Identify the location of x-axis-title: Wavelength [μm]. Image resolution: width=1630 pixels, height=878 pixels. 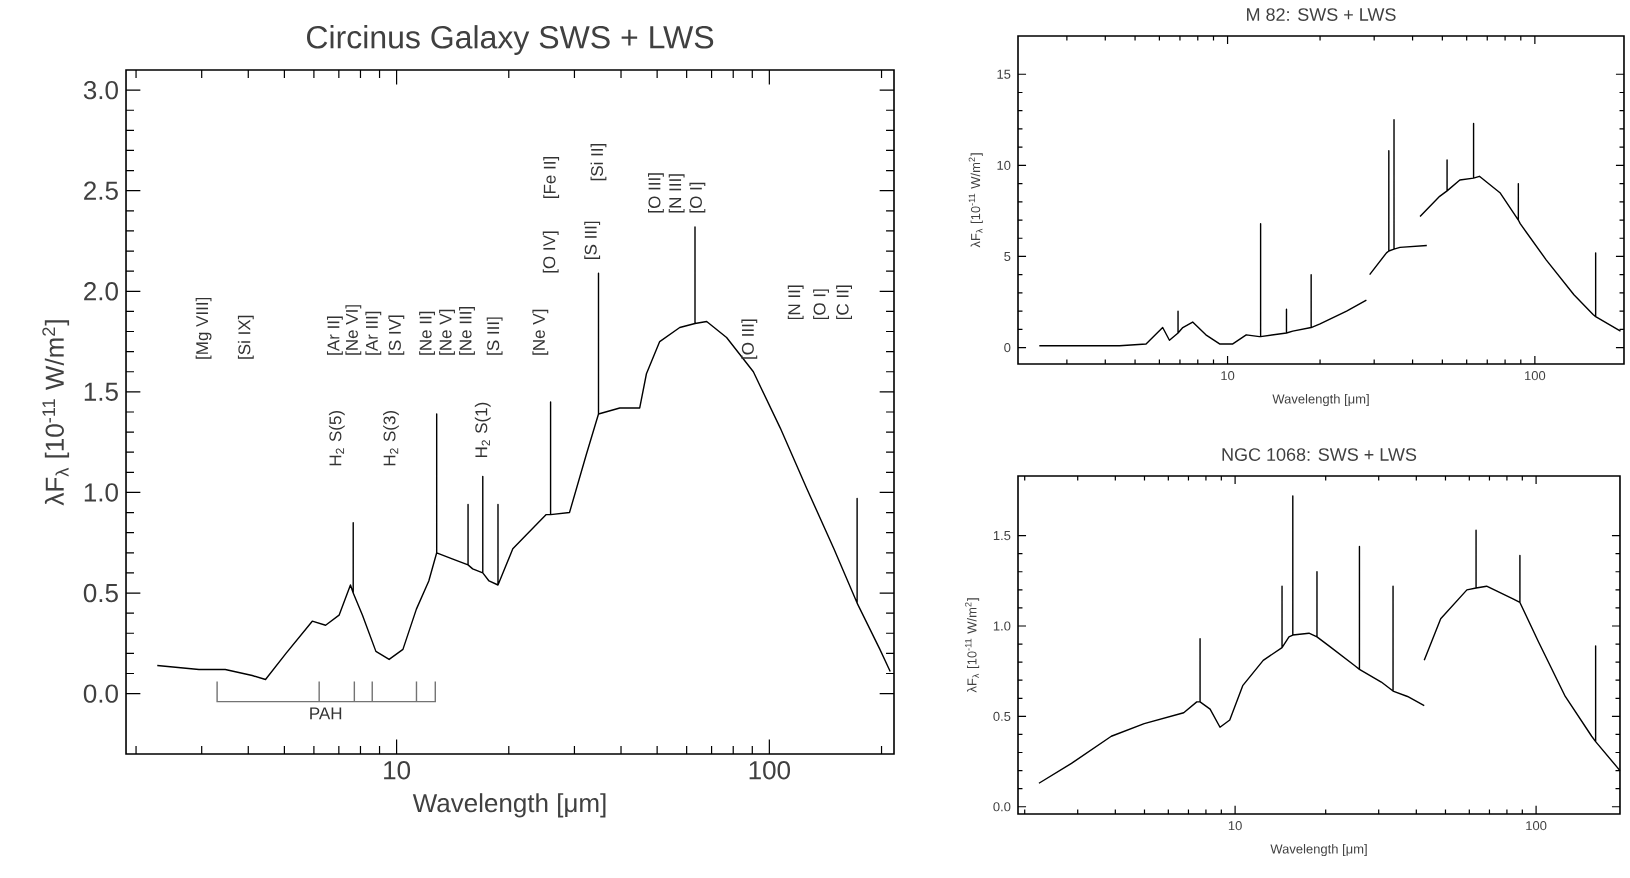
(509, 805).